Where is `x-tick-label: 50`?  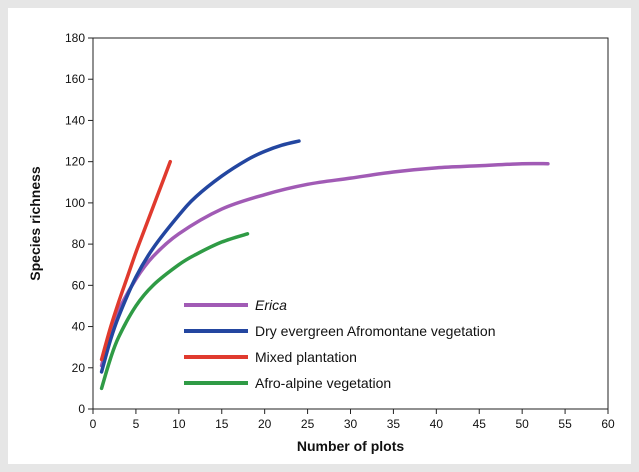 x-tick-label: 50 is located at coordinates (522, 424).